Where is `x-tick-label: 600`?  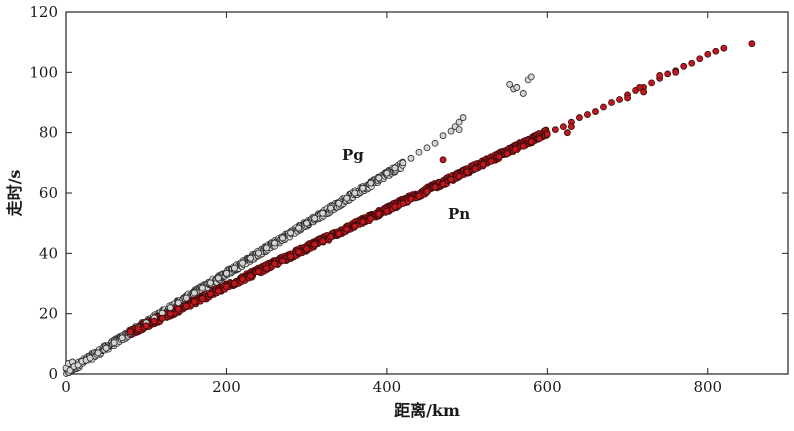 x-tick-label: 600 is located at coordinates (547, 387).